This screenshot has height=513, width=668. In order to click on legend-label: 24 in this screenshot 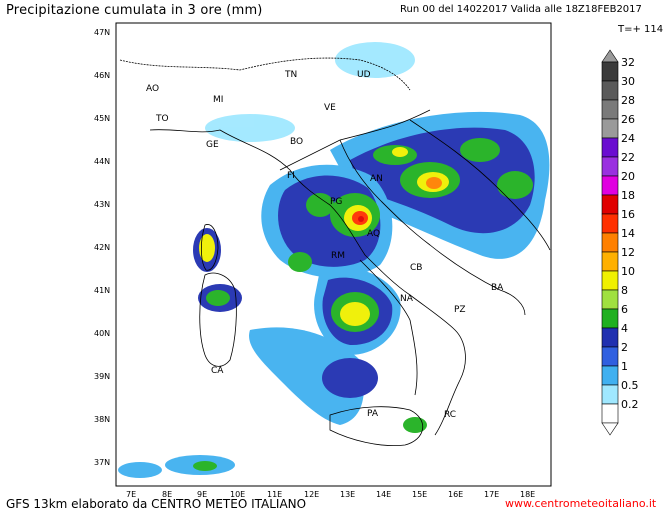, I will do `click(628, 138)`.